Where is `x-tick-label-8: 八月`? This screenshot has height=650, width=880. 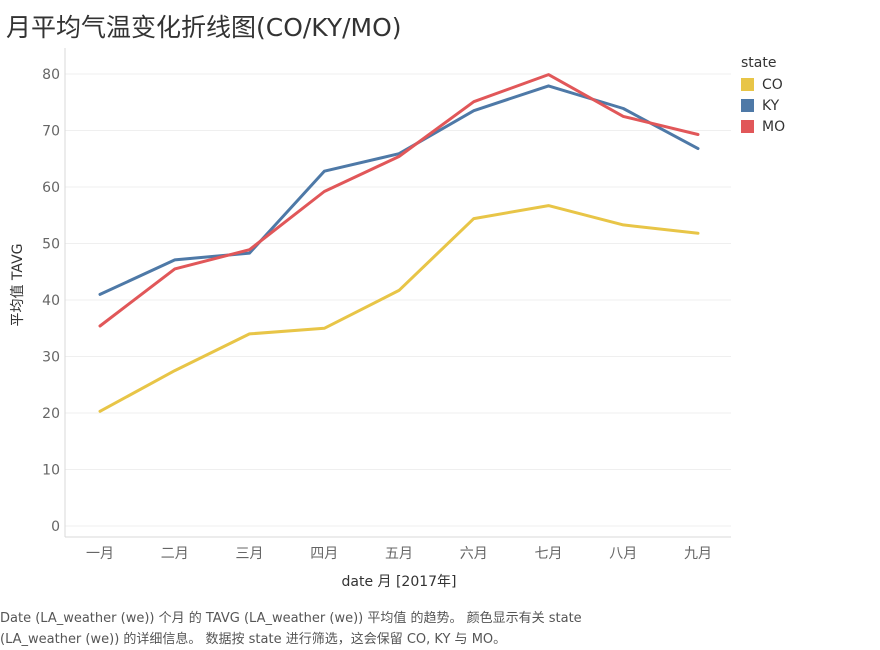 x-tick-label-8: 八月 is located at coordinates (623, 554).